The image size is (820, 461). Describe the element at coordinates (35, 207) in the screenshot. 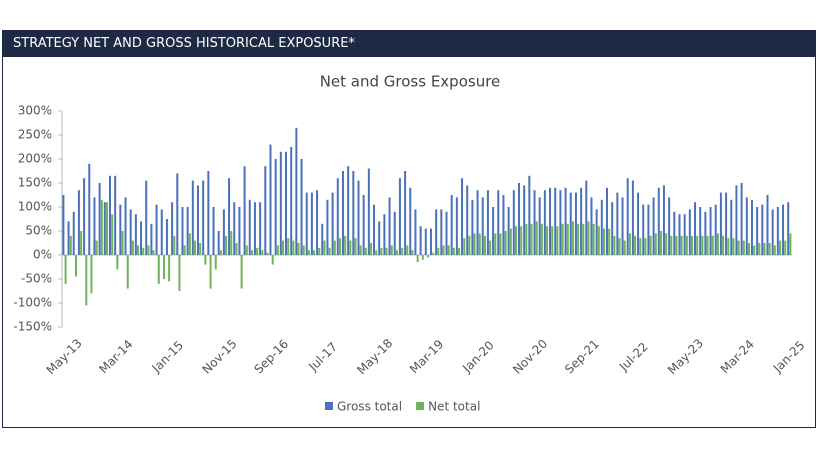

I see `y-tick-label: 100%` at that location.